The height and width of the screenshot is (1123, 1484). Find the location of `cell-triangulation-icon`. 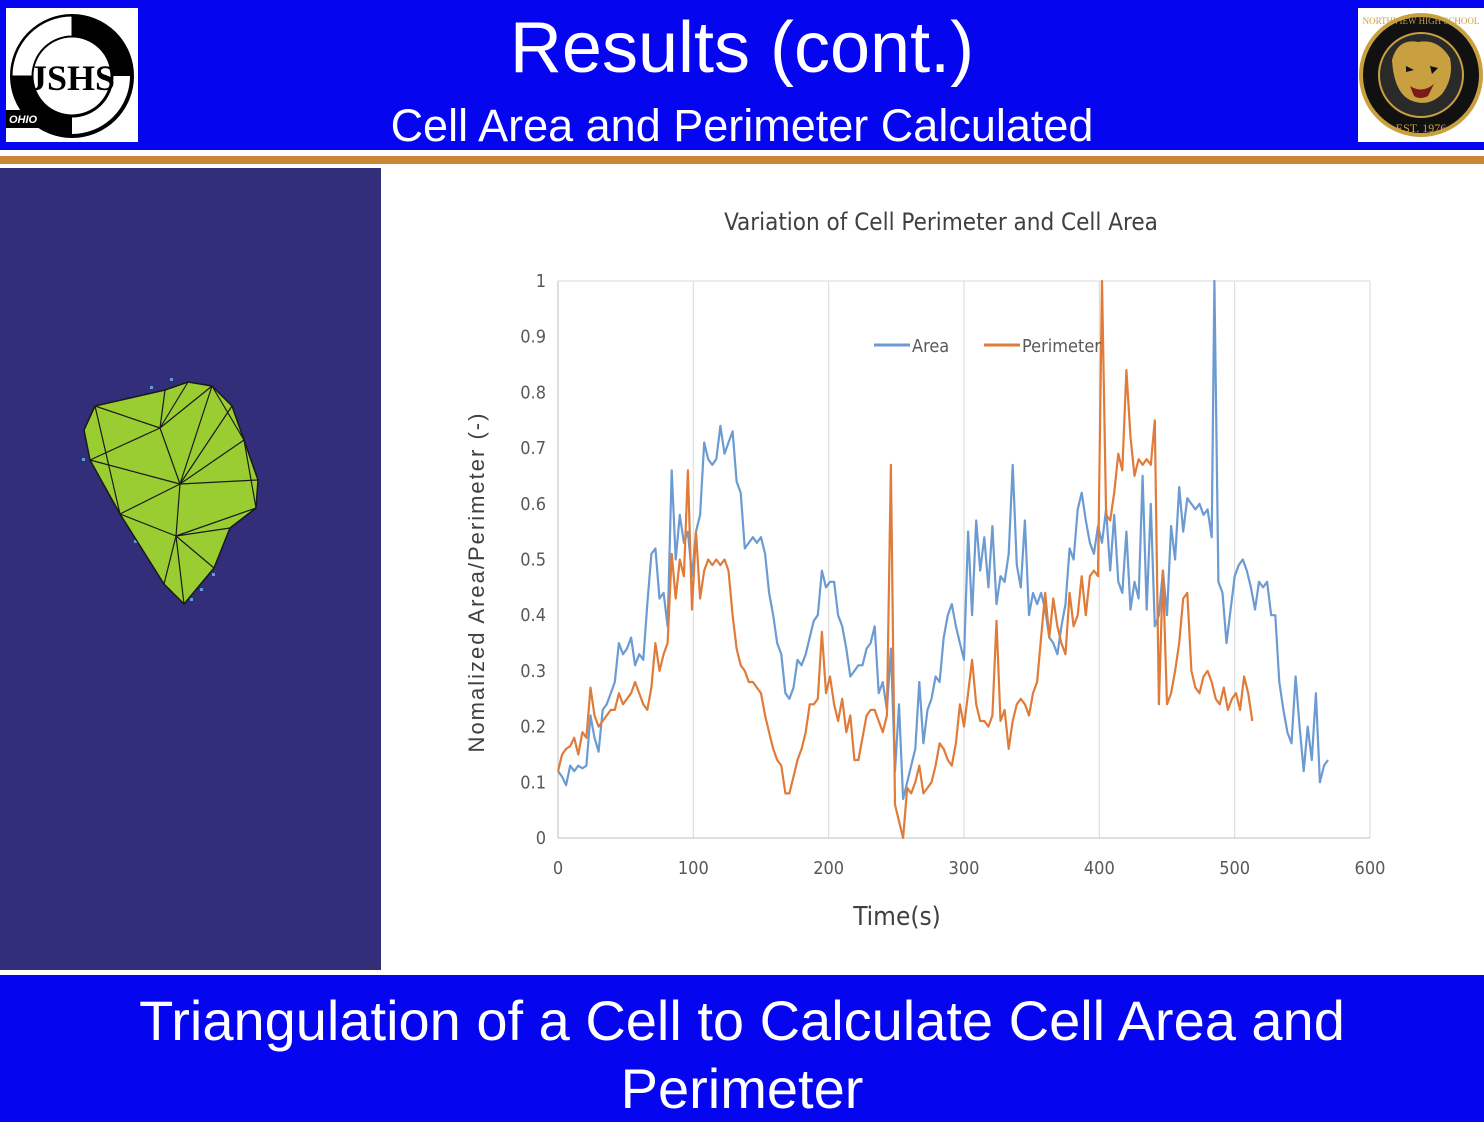

cell-triangulation-icon is located at coordinates (170, 492).